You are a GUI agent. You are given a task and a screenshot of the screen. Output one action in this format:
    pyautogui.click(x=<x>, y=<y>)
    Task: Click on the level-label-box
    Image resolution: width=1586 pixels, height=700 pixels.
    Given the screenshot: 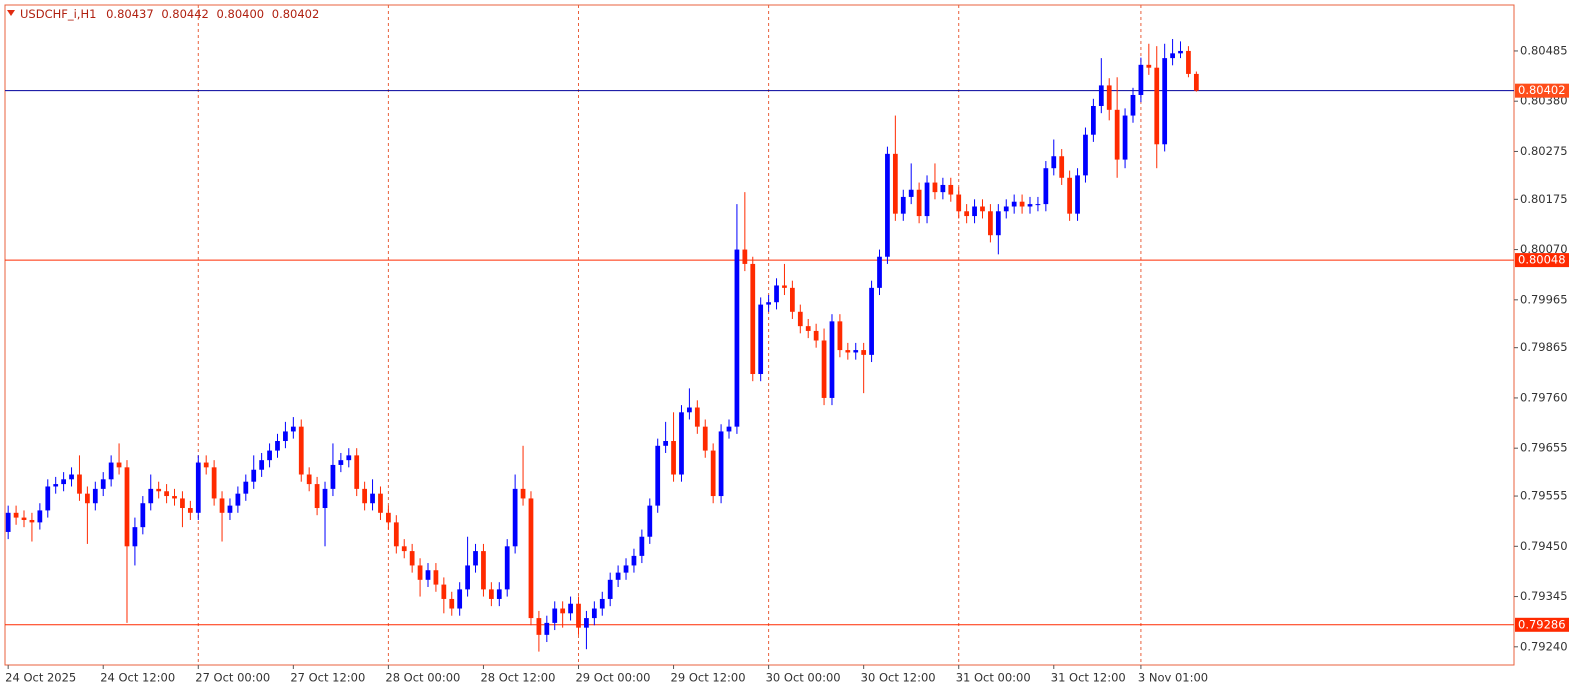 What is the action you would take?
    pyautogui.click(x=1542, y=624)
    